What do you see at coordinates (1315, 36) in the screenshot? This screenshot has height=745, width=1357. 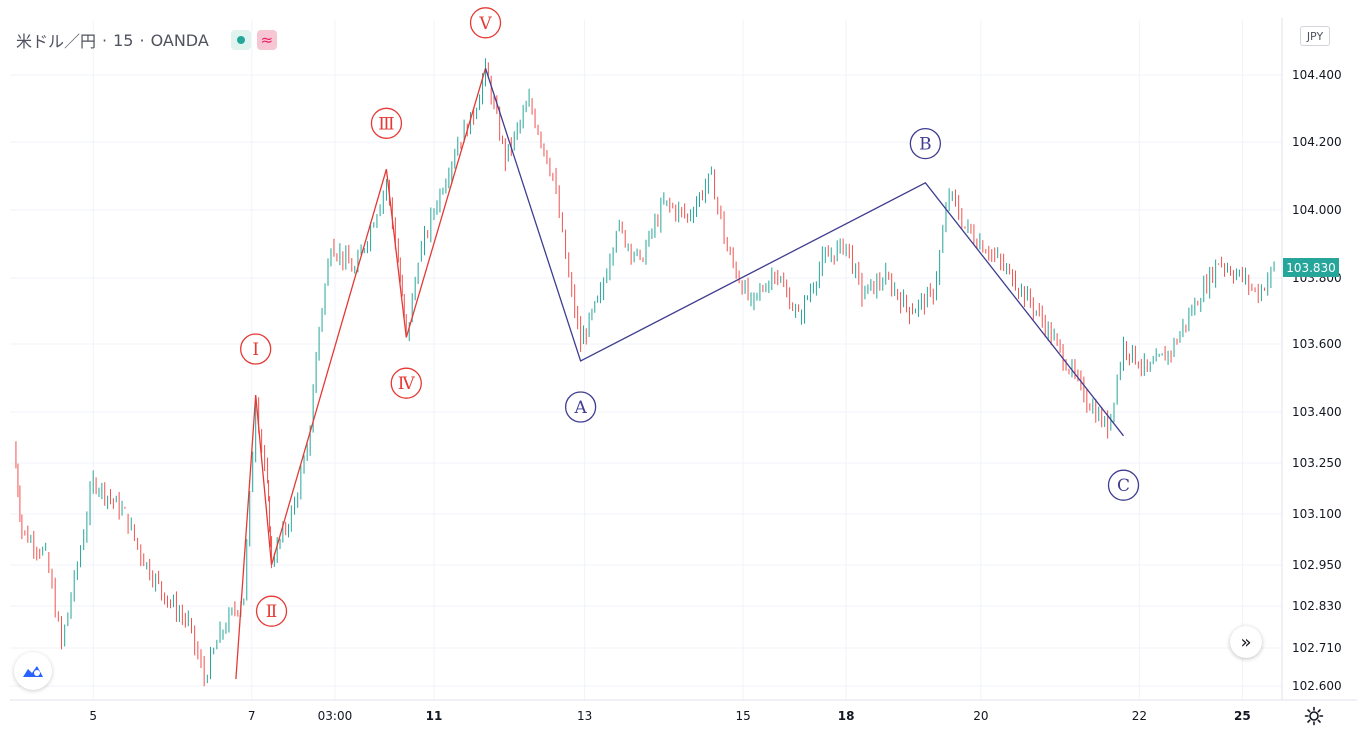 I see `currency-badge: JPY` at bounding box center [1315, 36].